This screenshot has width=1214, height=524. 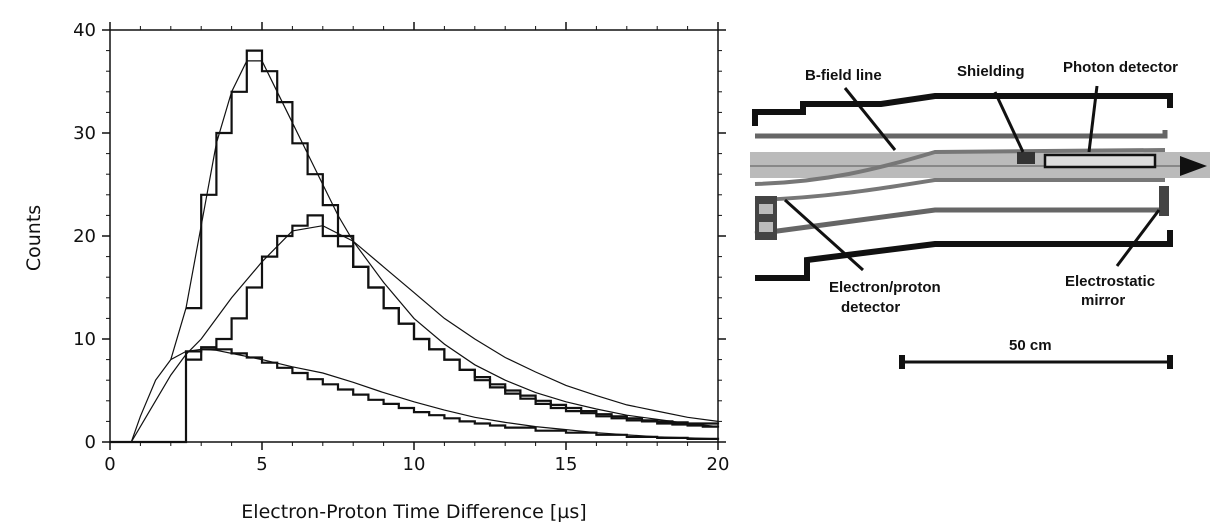 I want to click on electrostatic-mirror, so click(x=1164, y=201).